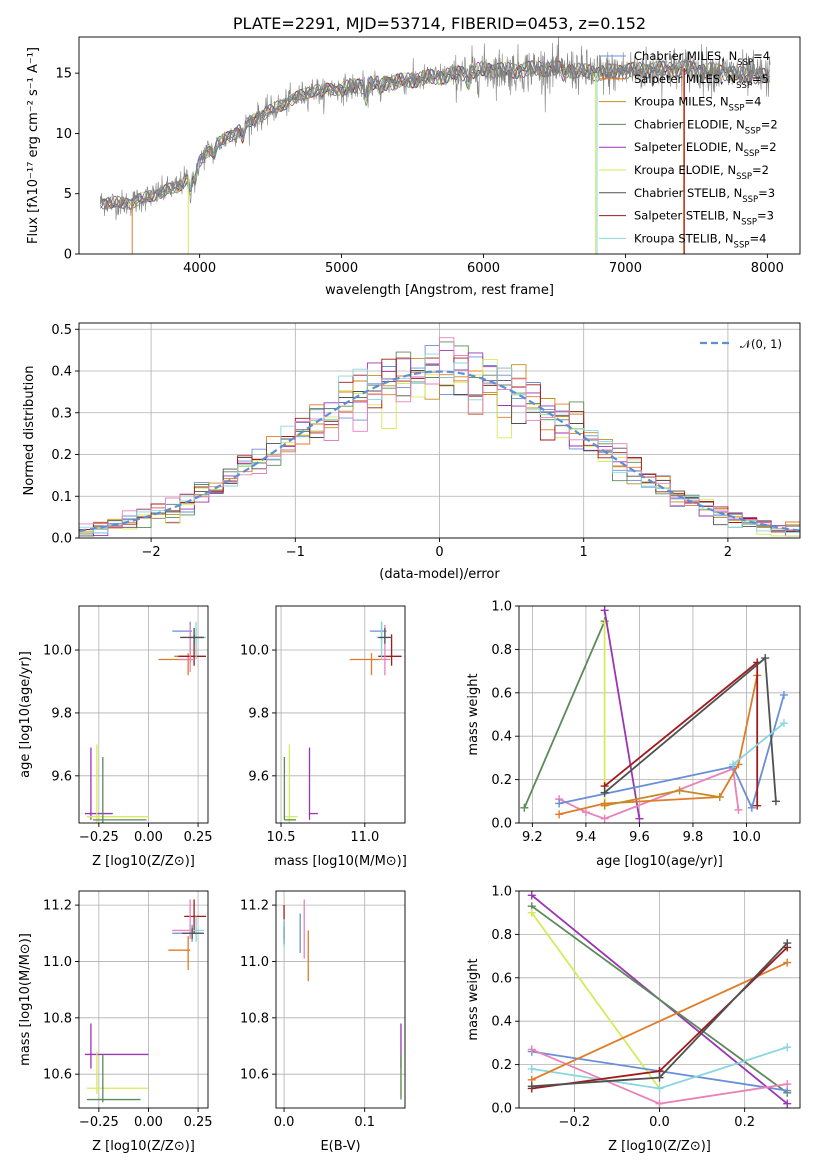 The height and width of the screenshot is (1170, 819). I want to click on x-tick-label: 0.00, so click(148, 837).